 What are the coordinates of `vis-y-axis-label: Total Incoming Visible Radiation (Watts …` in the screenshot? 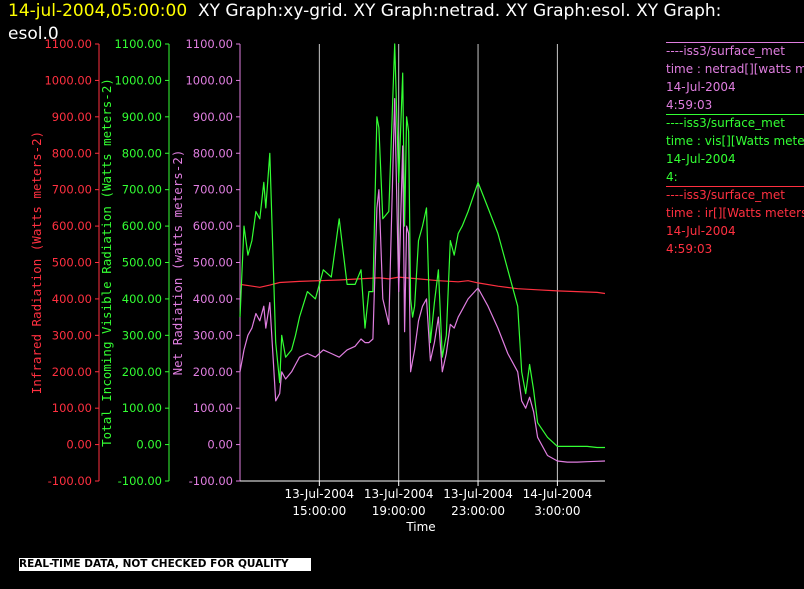 It's located at (106, 262).